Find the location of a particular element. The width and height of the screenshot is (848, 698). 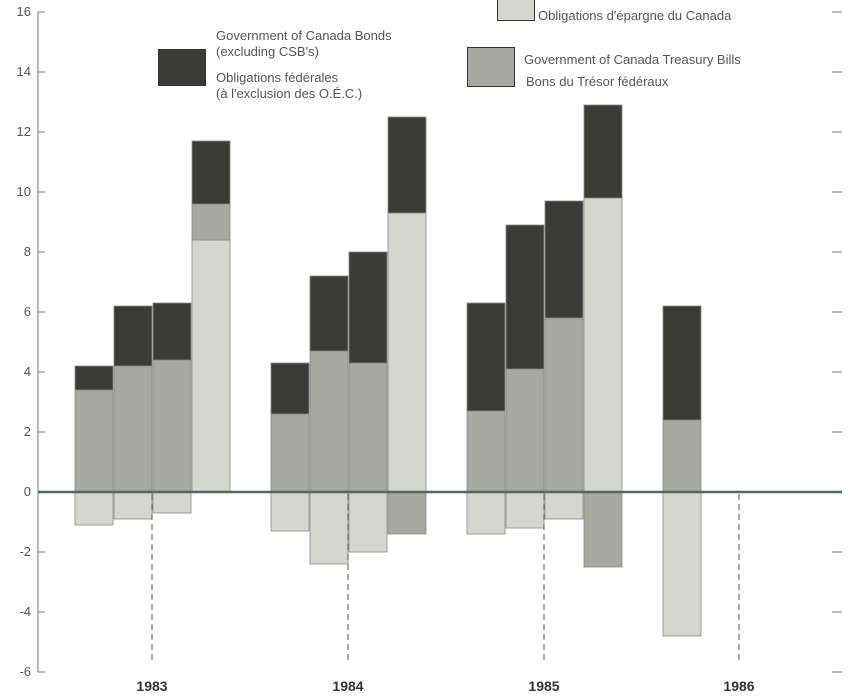

x-tick-label-1985: 1985 is located at coordinates (543, 686).